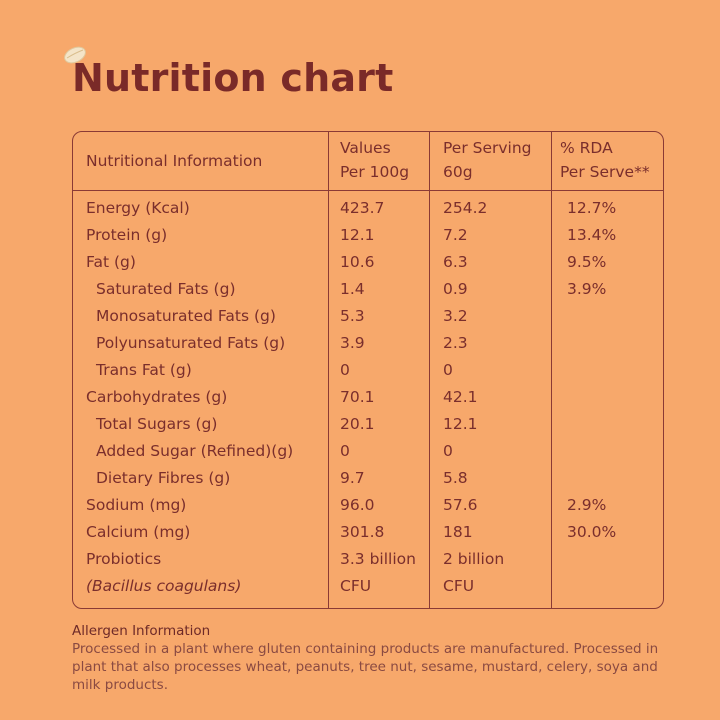 This screenshot has height=720, width=720. What do you see at coordinates (455, 235) in the screenshot?
I see `value-per-serving: 7.2` at bounding box center [455, 235].